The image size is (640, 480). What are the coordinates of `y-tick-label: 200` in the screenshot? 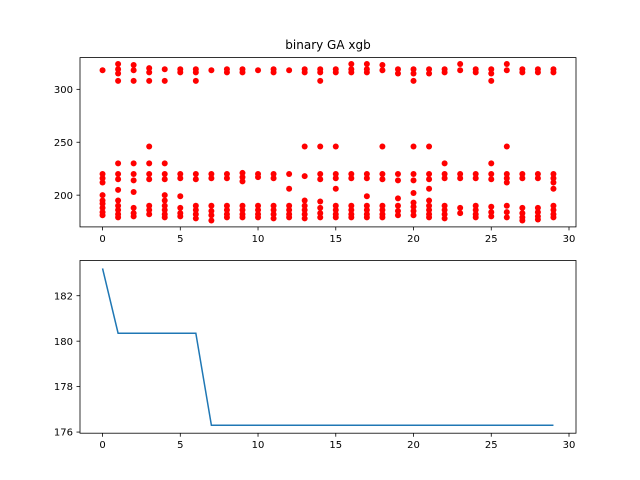 It's located at (63, 196).